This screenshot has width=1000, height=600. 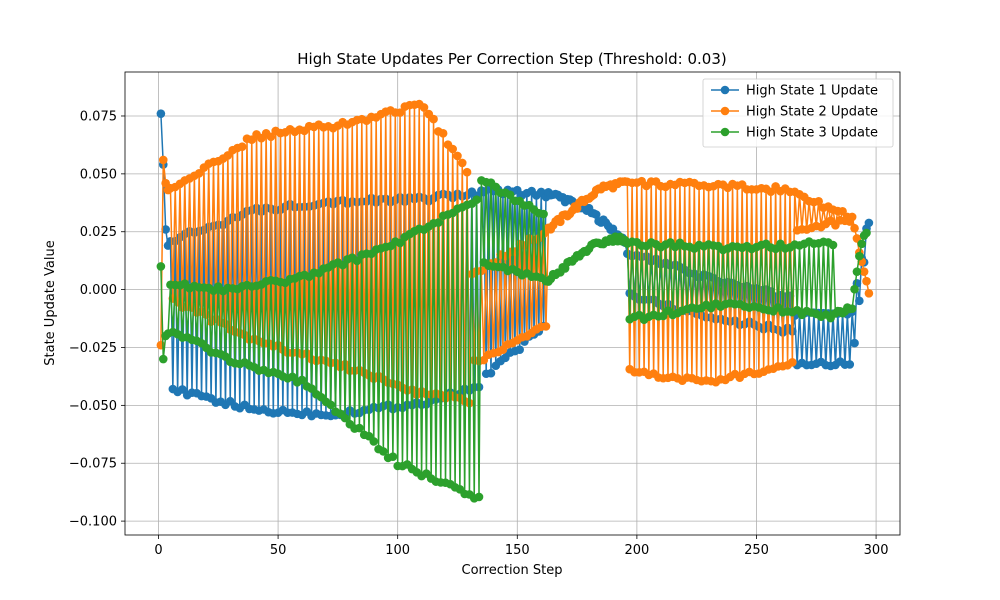 I want to click on x-tick-label: 50, so click(x=278, y=550).